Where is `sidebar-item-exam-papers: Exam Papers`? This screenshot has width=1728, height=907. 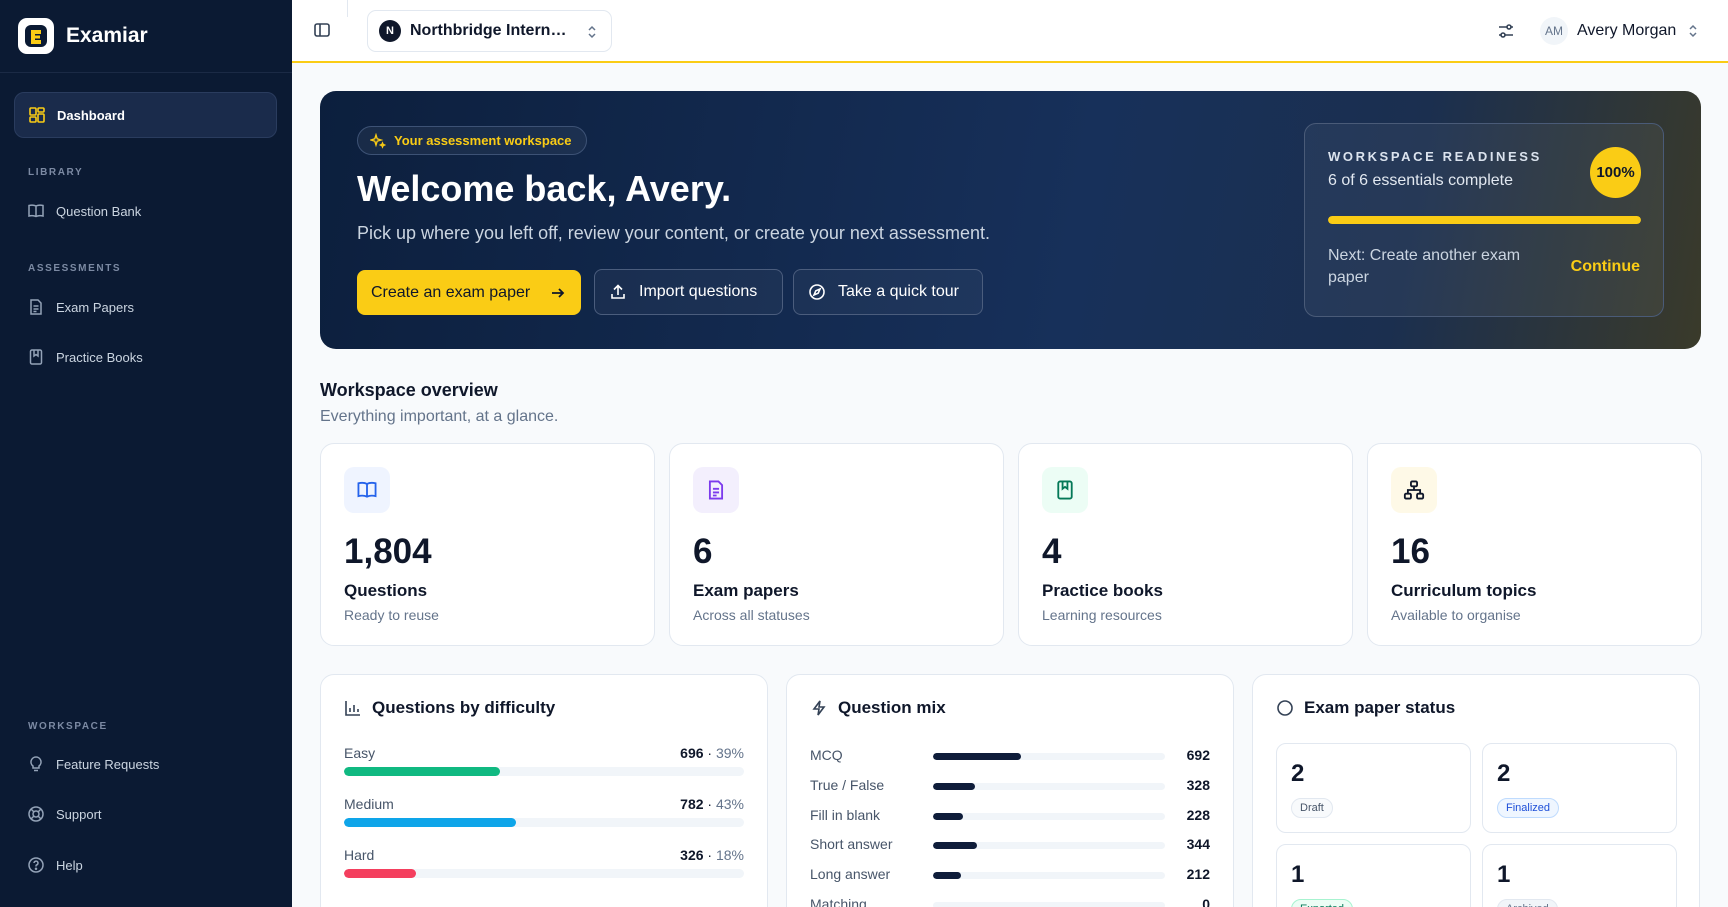 sidebar-item-exam-papers: Exam Papers is located at coordinates (80, 307).